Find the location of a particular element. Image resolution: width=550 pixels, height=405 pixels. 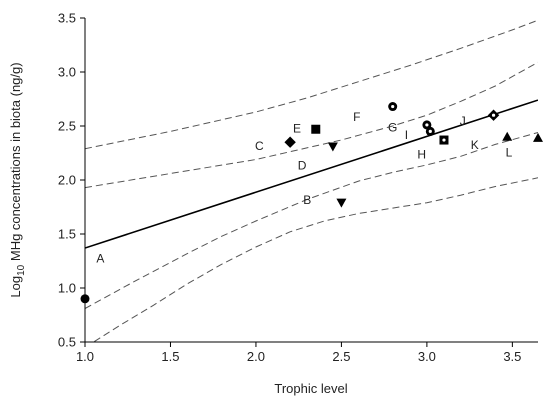

data-point-diamond is located at coordinates (290, 142).